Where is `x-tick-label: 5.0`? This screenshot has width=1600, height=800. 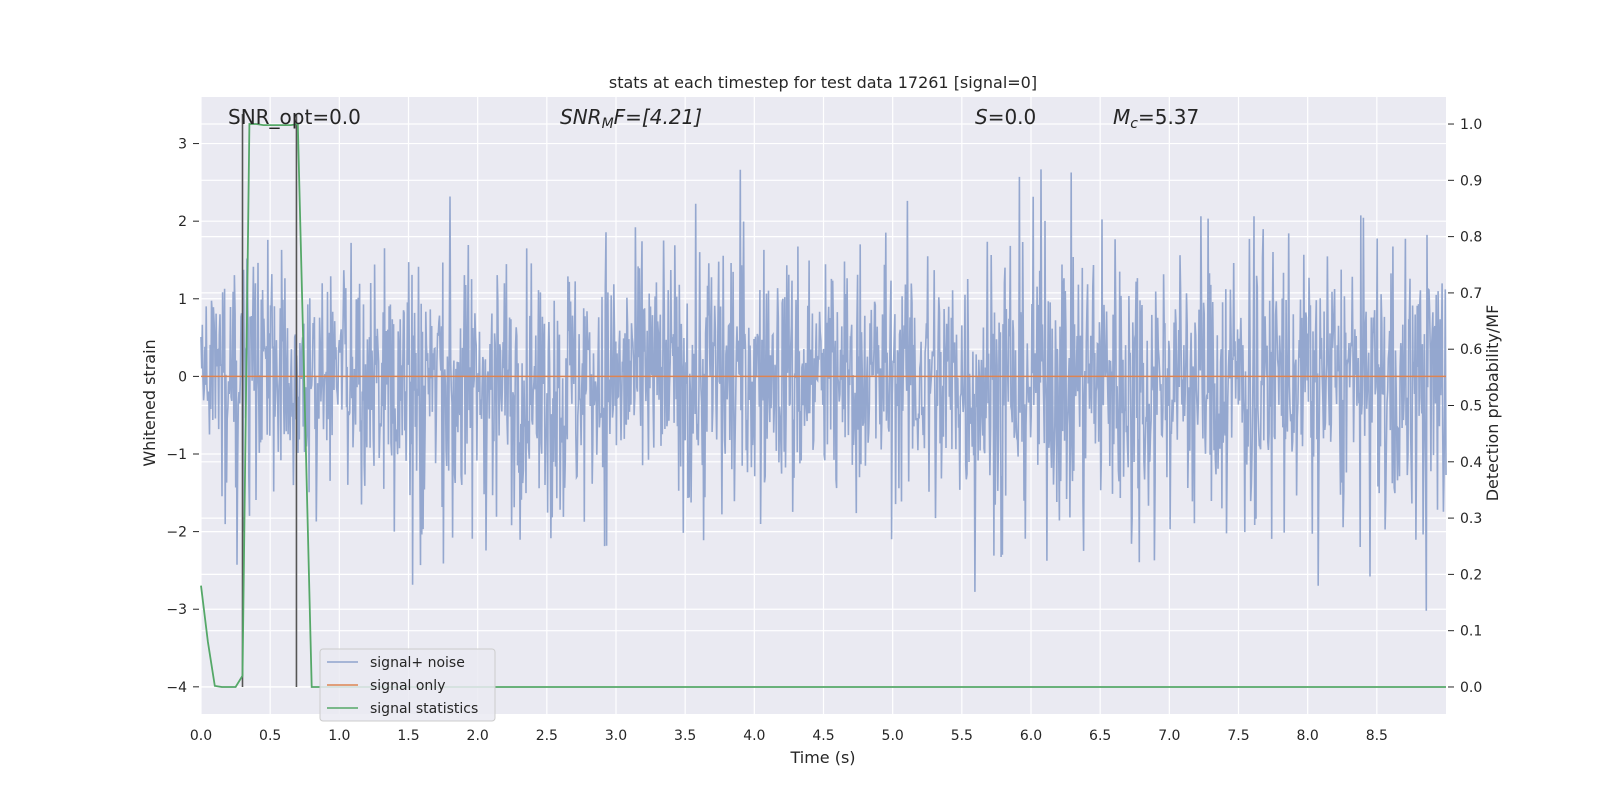 x-tick-label: 5.0 is located at coordinates (893, 736).